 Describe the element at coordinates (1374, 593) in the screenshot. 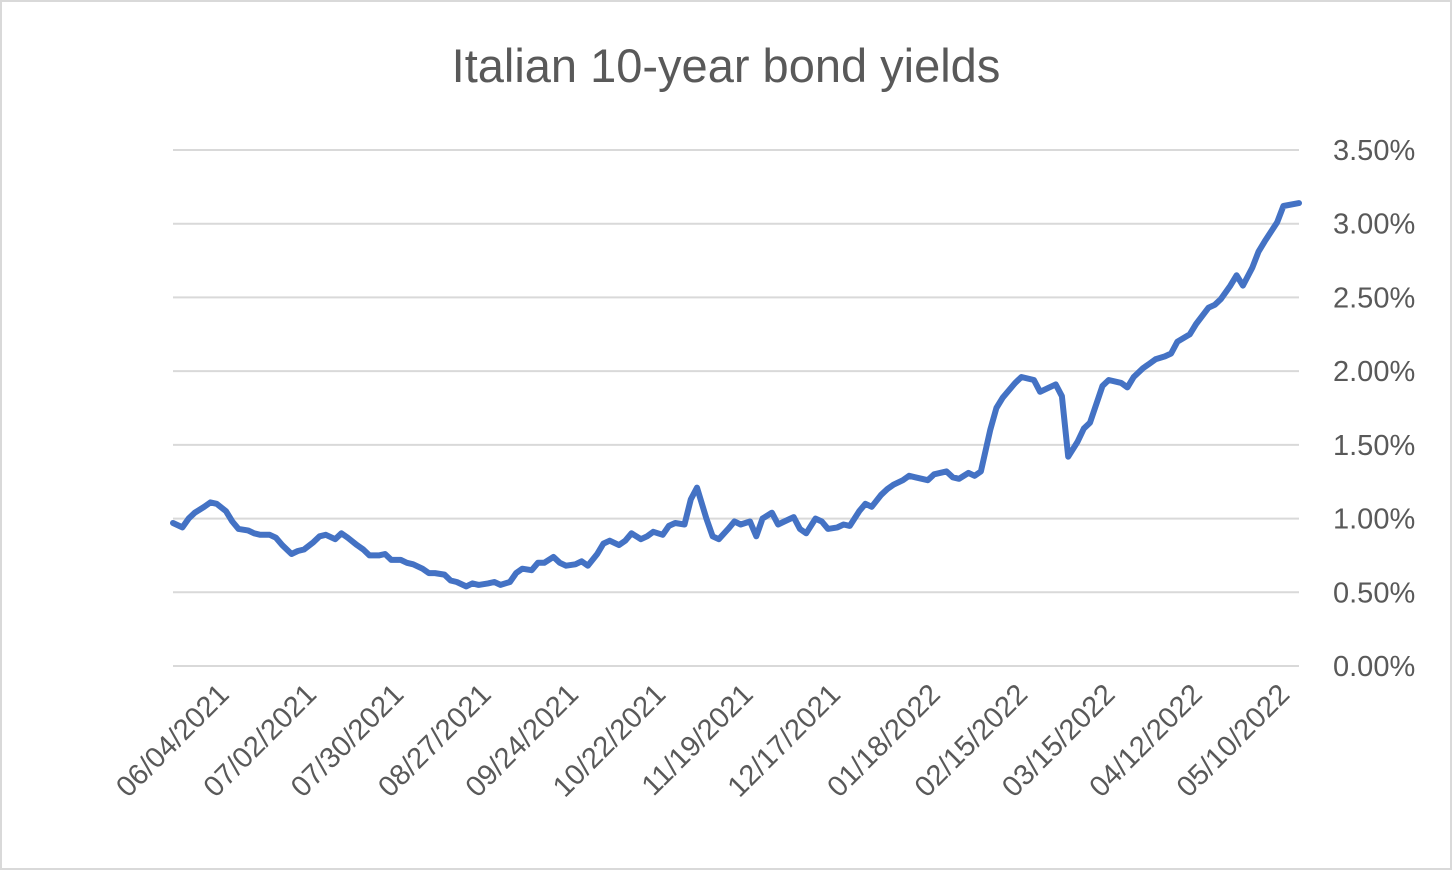

I see `y-tick-label: 0.50%` at that location.